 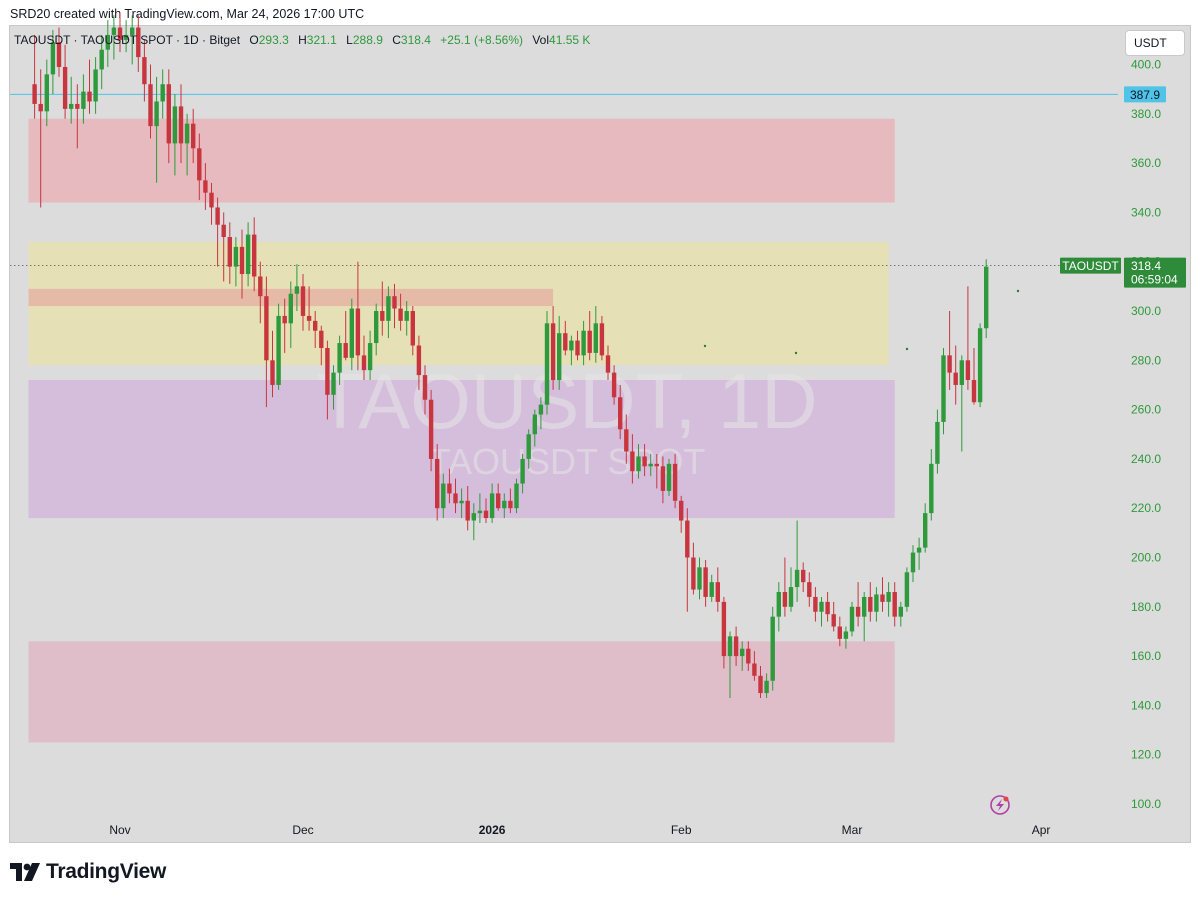 I want to click on tradingview-logo: TradingView, so click(x=88, y=872).